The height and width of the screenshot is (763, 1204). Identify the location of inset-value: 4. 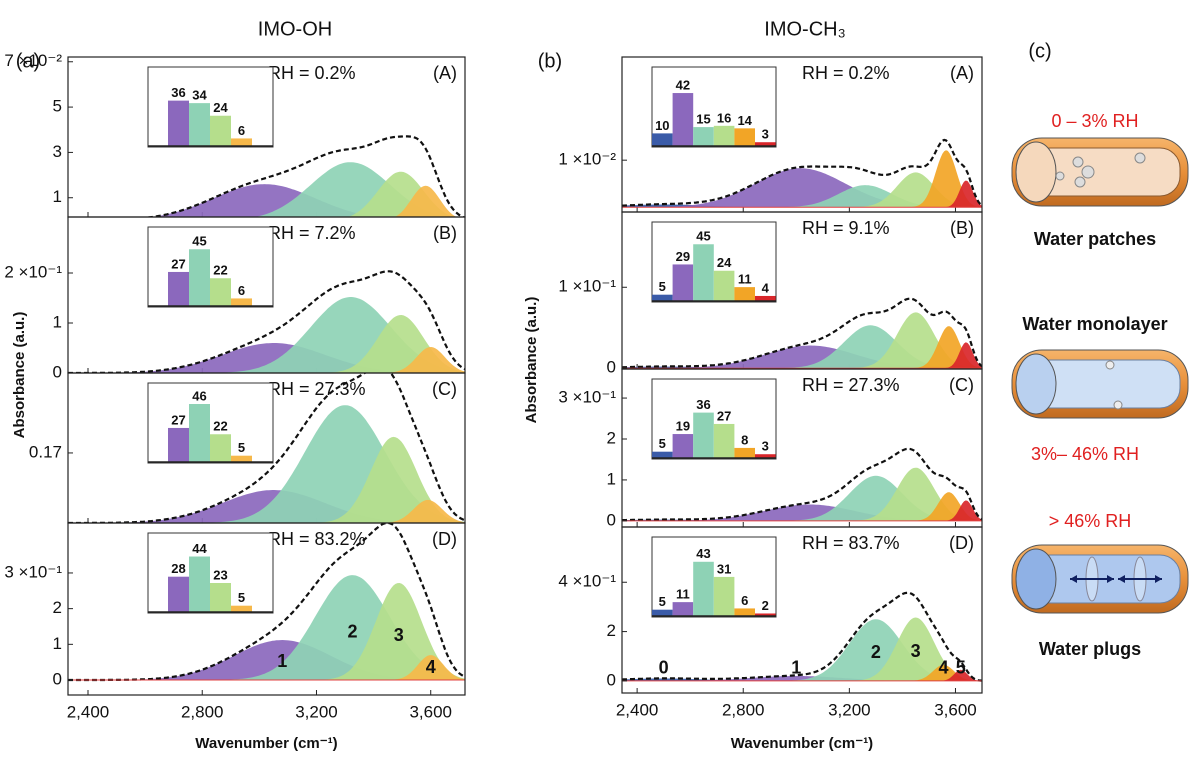
(766, 287).